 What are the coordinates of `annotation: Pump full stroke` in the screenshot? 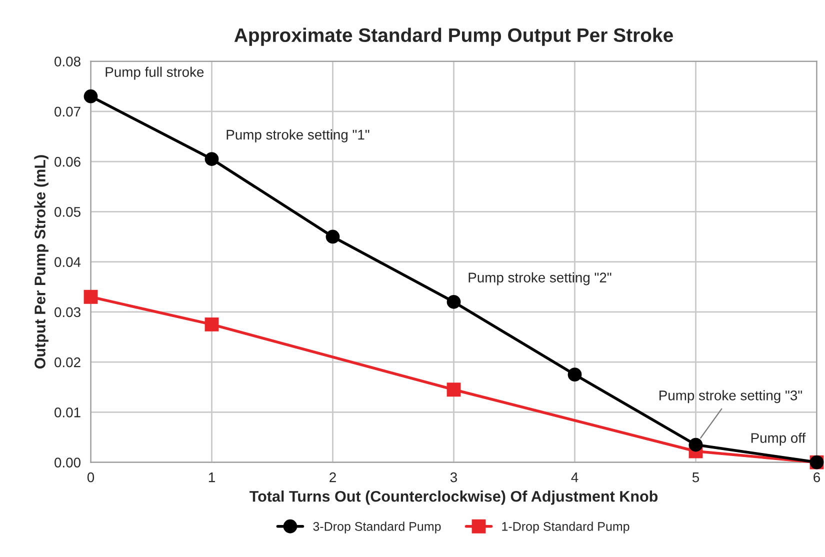 It's located at (155, 73).